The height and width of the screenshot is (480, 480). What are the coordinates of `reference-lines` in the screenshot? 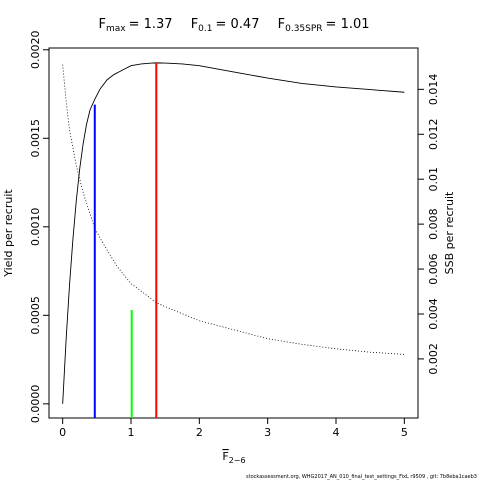 It's located at (125, 240).